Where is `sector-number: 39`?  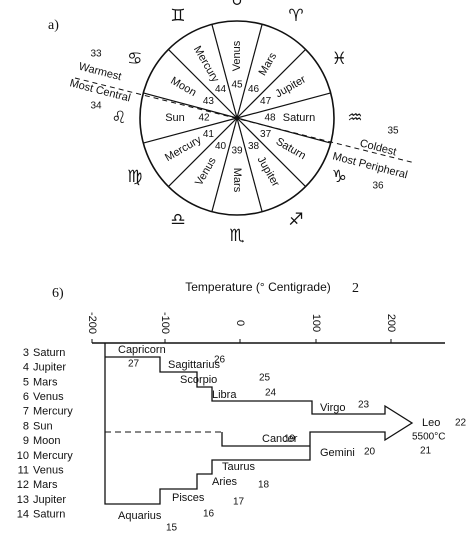 sector-number: 39 is located at coordinates (237, 151).